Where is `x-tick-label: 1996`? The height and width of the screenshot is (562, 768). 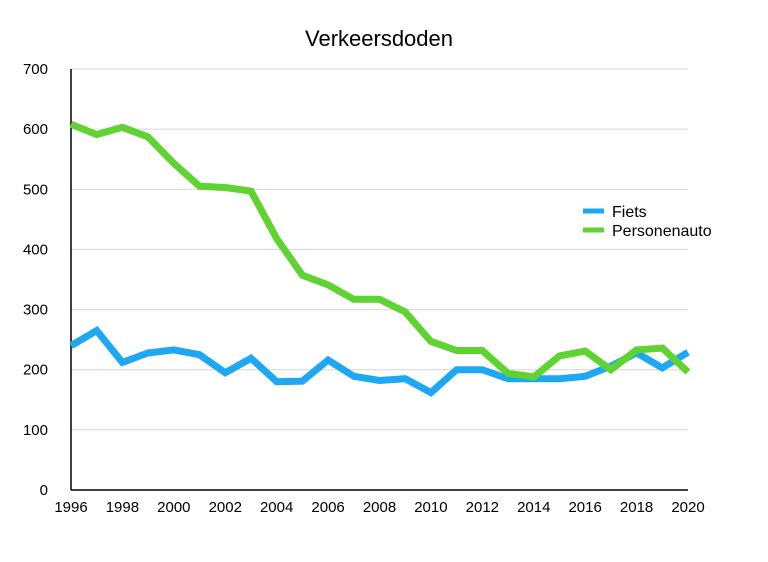 x-tick-label: 1996 is located at coordinates (70, 507).